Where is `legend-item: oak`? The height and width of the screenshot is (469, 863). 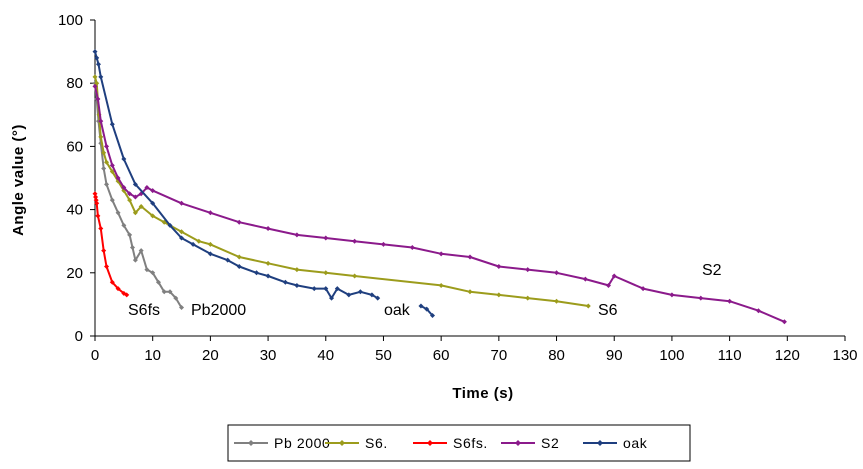
legend-item: oak is located at coordinates (615, 443).